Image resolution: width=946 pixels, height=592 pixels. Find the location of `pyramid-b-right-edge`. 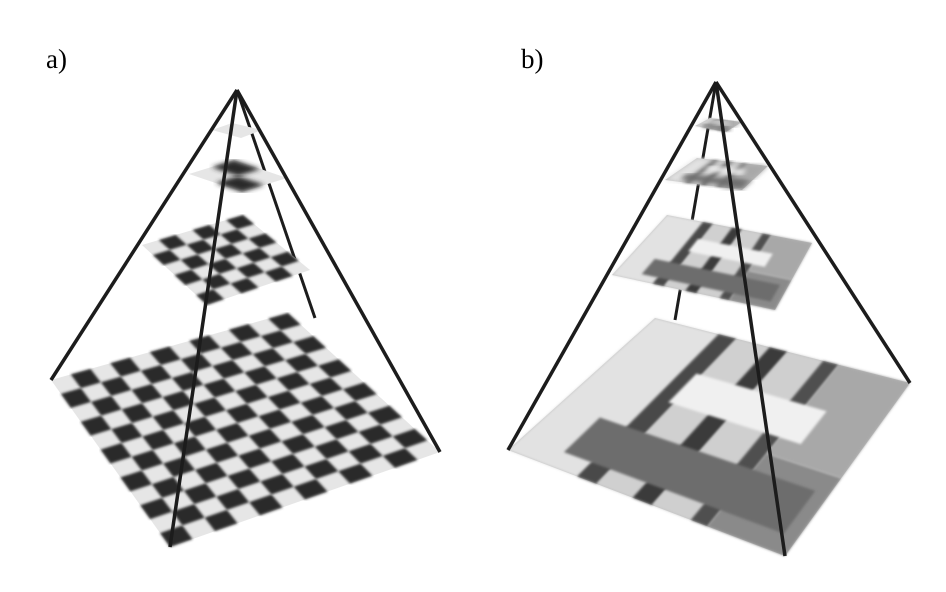

pyramid-b-right-edge is located at coordinates (813, 232).